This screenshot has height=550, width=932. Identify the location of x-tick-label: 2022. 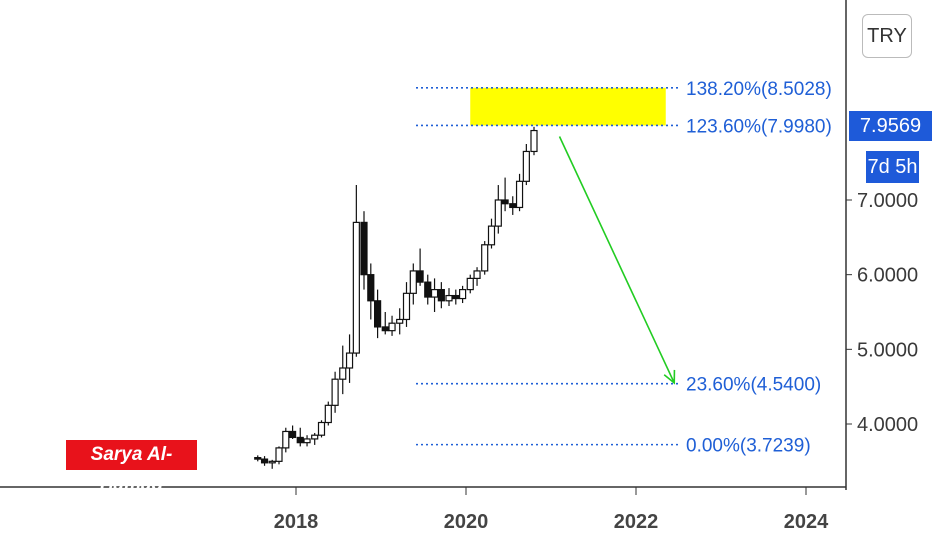
(636, 522).